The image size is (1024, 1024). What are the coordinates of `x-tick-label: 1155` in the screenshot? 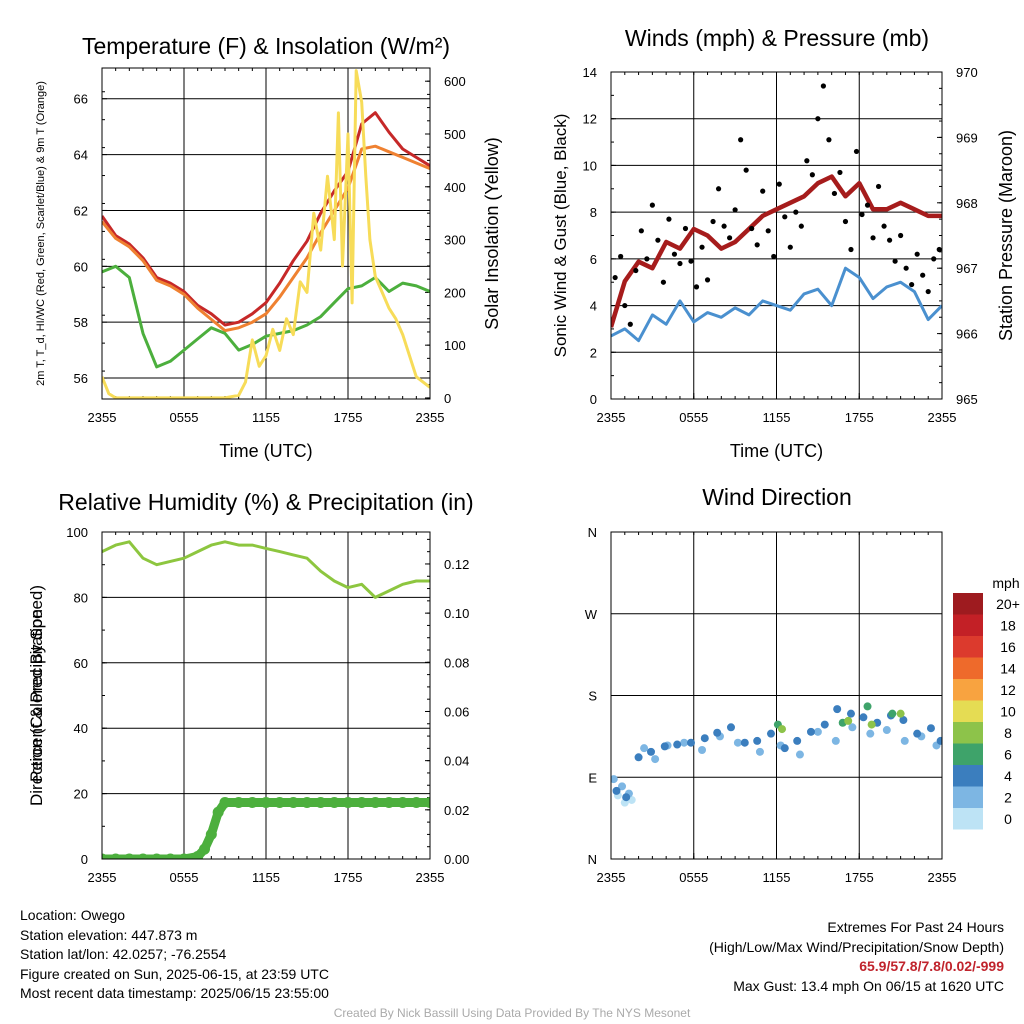 It's located at (777, 877).